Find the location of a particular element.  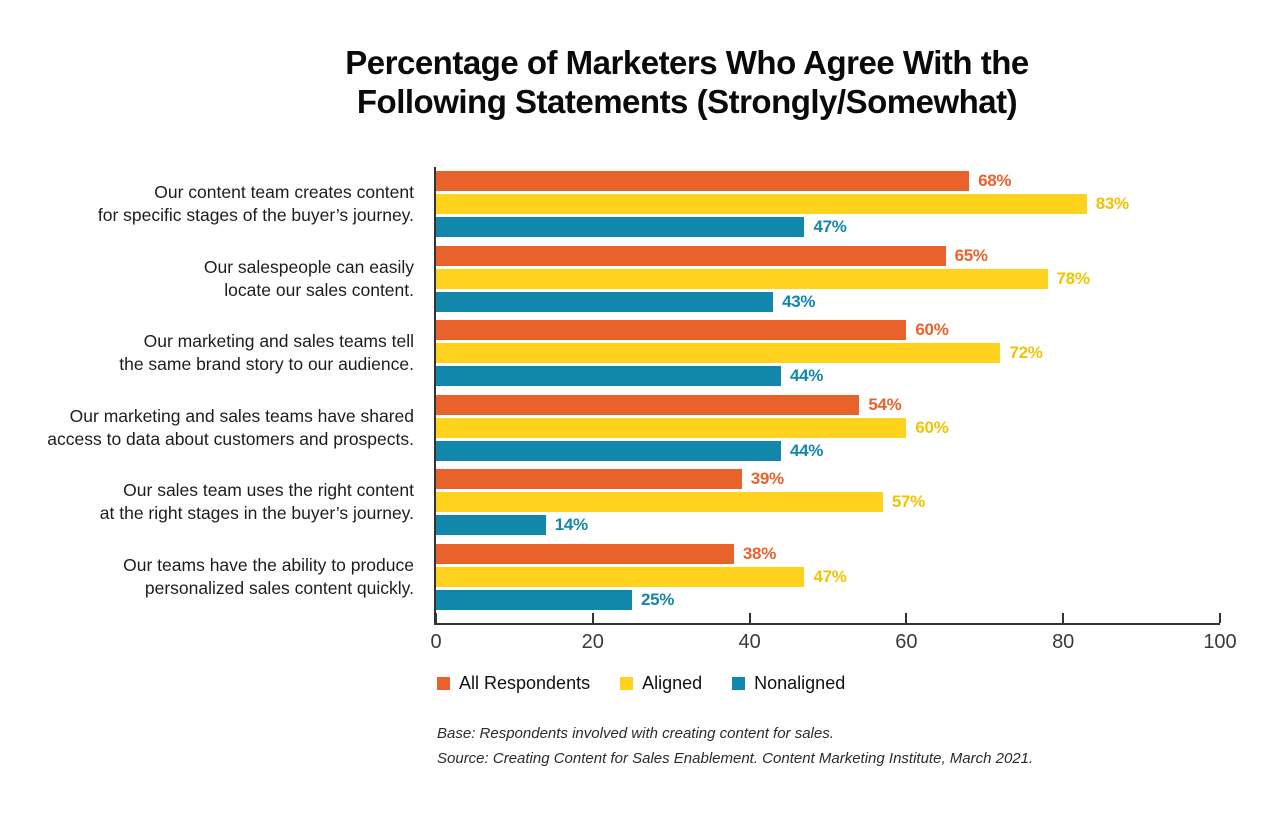

bar-row: 68% is located at coordinates (828, 181).